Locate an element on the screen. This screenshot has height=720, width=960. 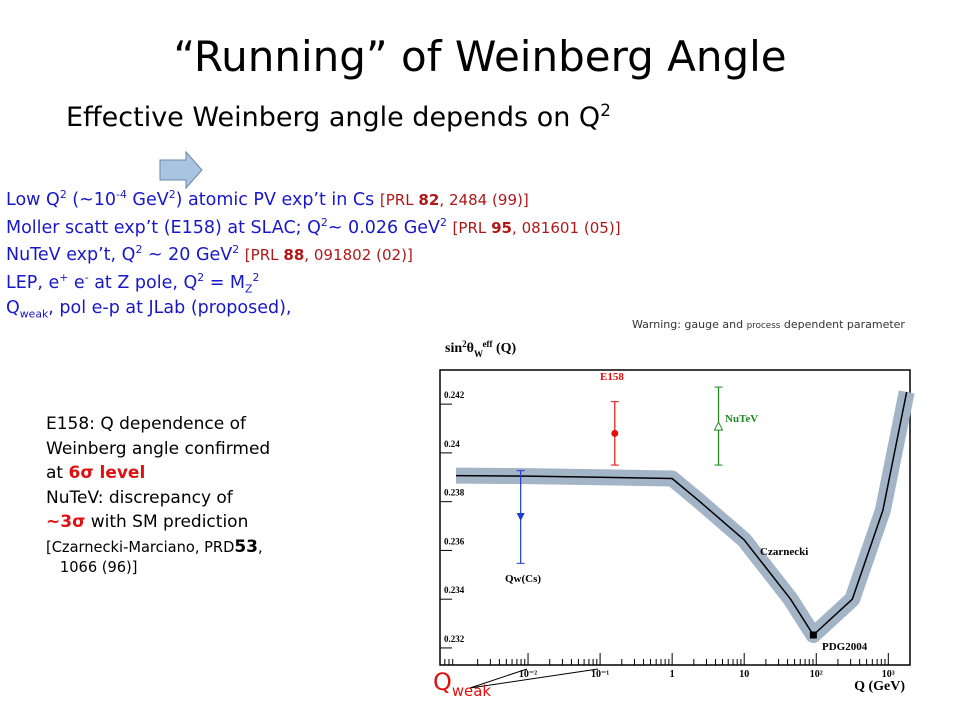
text-run: process is located at coordinates (763, 326).